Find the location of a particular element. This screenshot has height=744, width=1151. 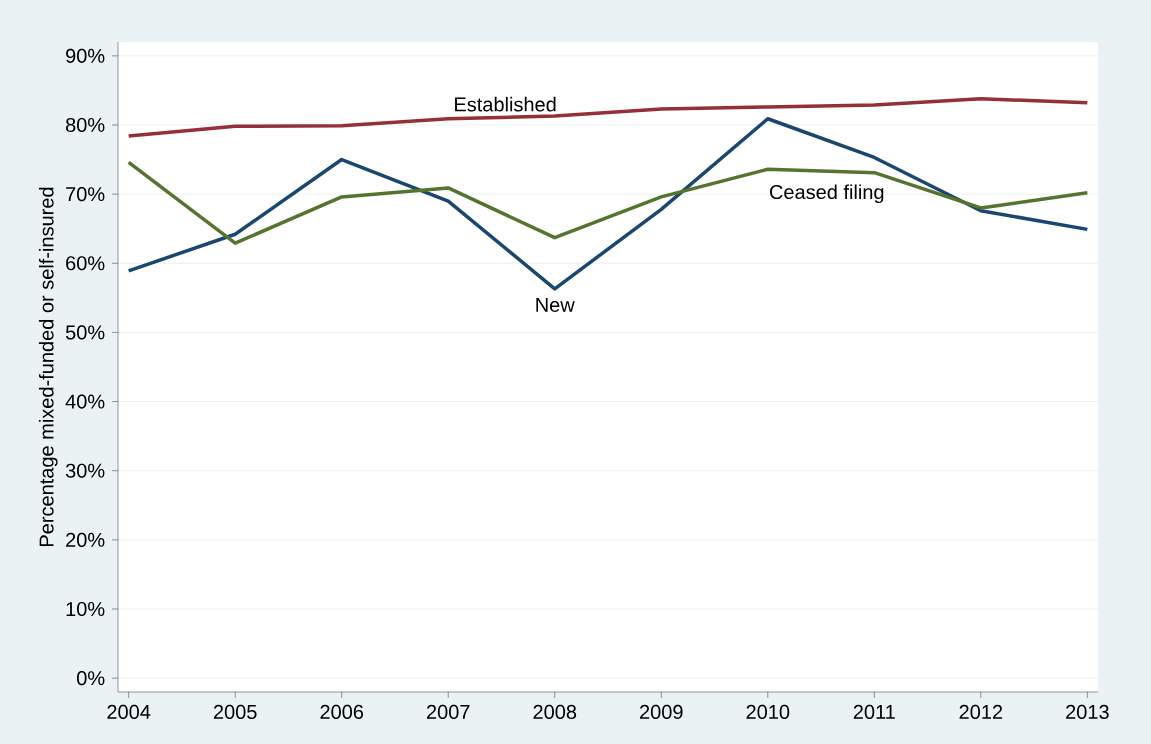

x-tick-label: 2005 is located at coordinates (235, 712).